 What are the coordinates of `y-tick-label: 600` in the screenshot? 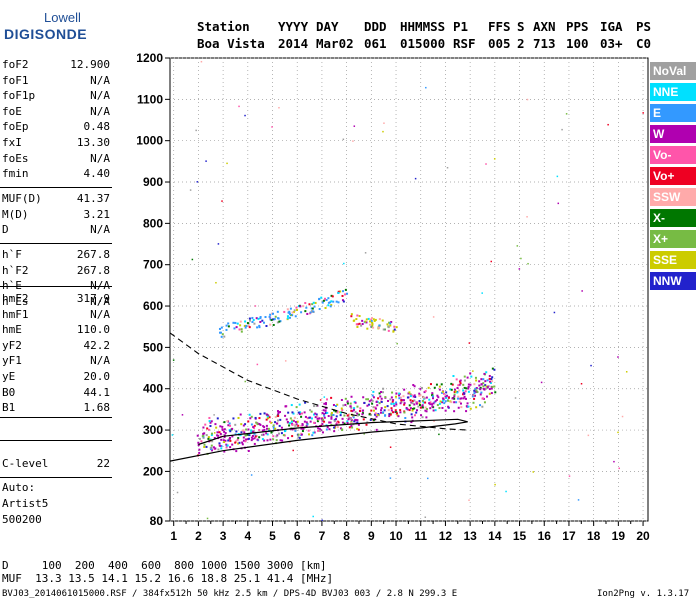 It's located at (153, 306).